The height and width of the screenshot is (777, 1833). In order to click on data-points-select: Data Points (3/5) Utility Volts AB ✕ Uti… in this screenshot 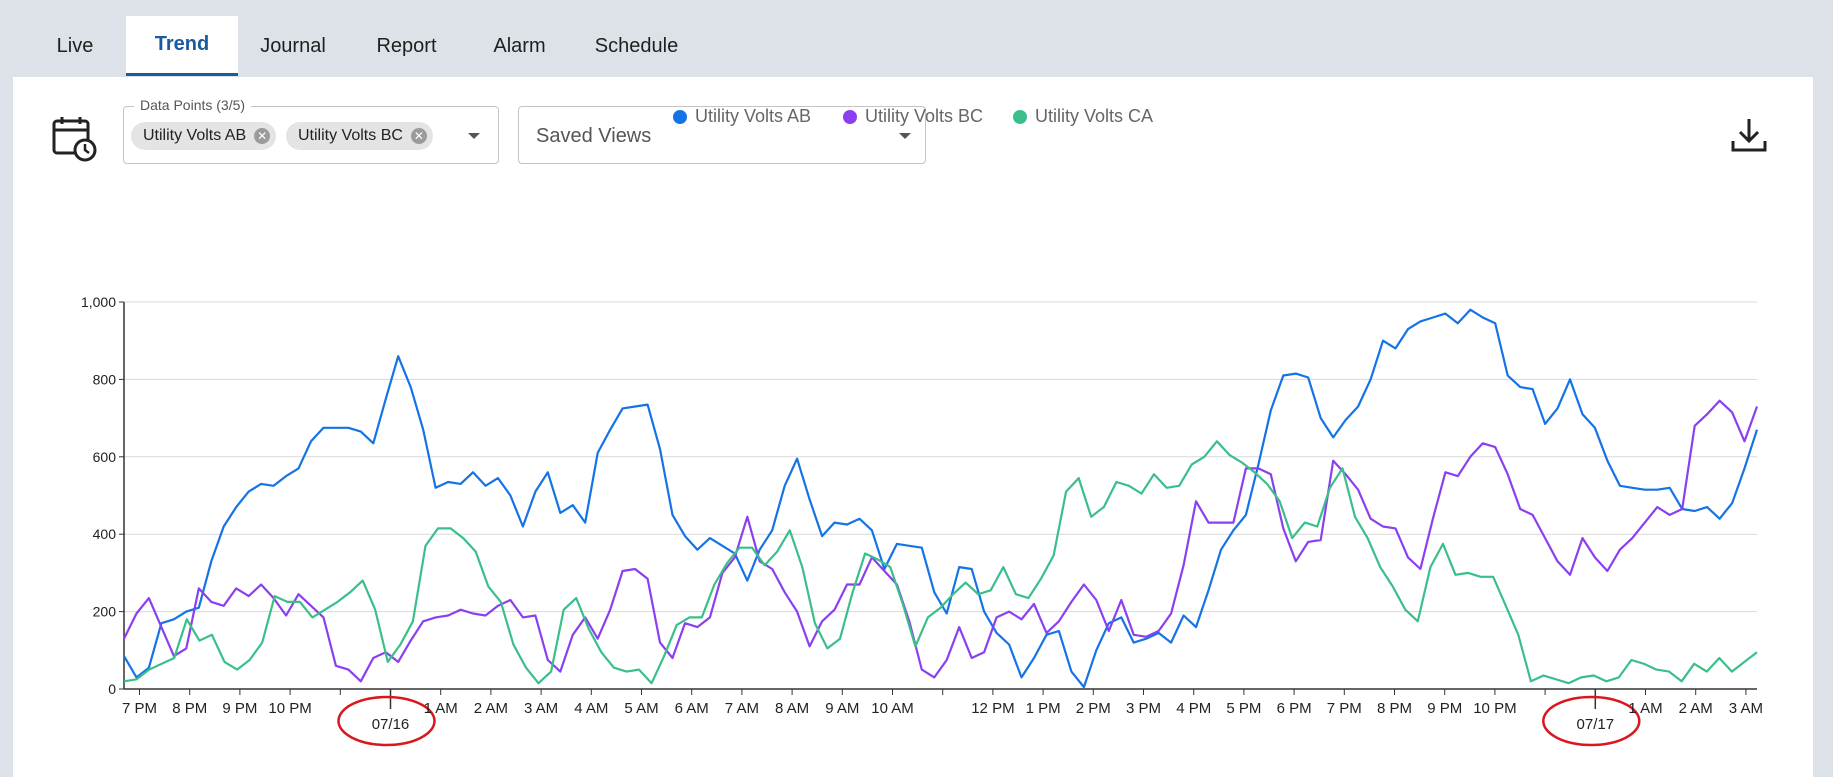, I will do `click(311, 130)`.